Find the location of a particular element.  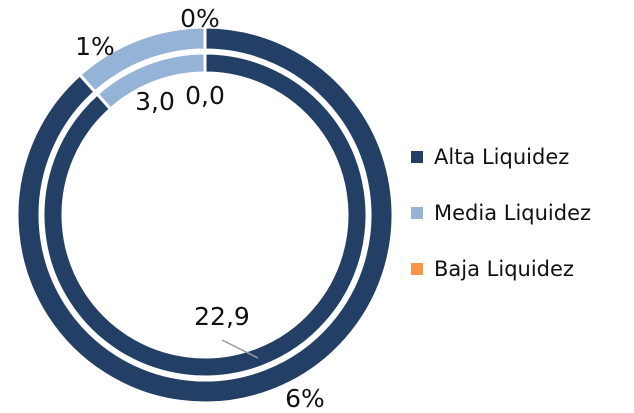

data-label: 3,0 is located at coordinates (155, 101).